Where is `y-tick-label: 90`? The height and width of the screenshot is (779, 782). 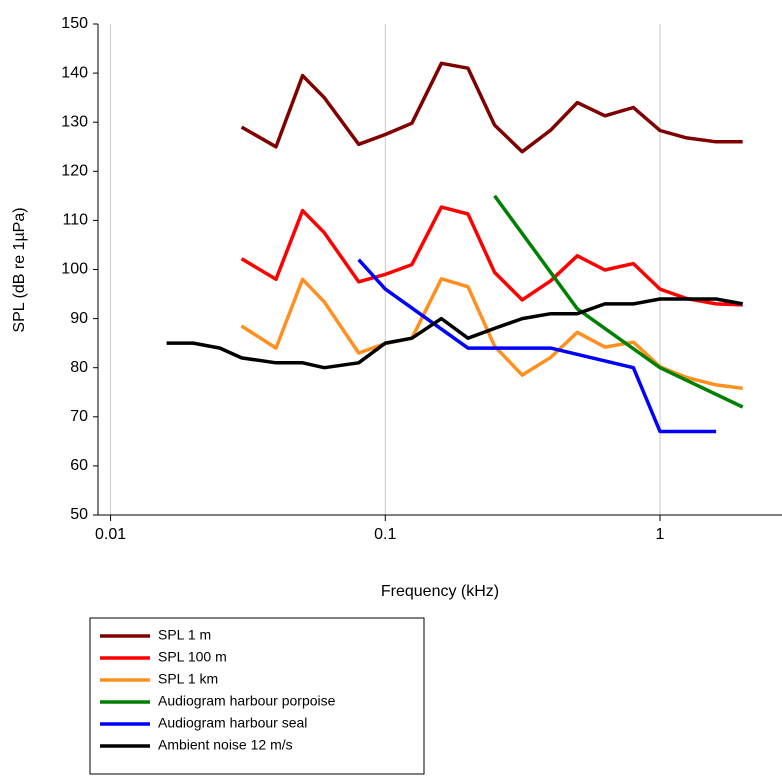
y-tick-label: 90 is located at coordinates (79, 318).